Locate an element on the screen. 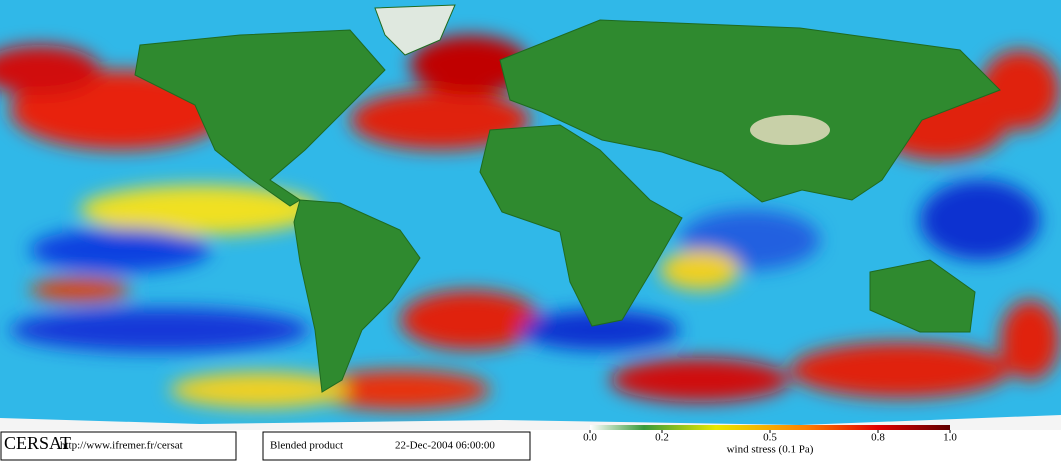 This screenshot has height=462, width=1061. logo-box is located at coordinates (118, 446).